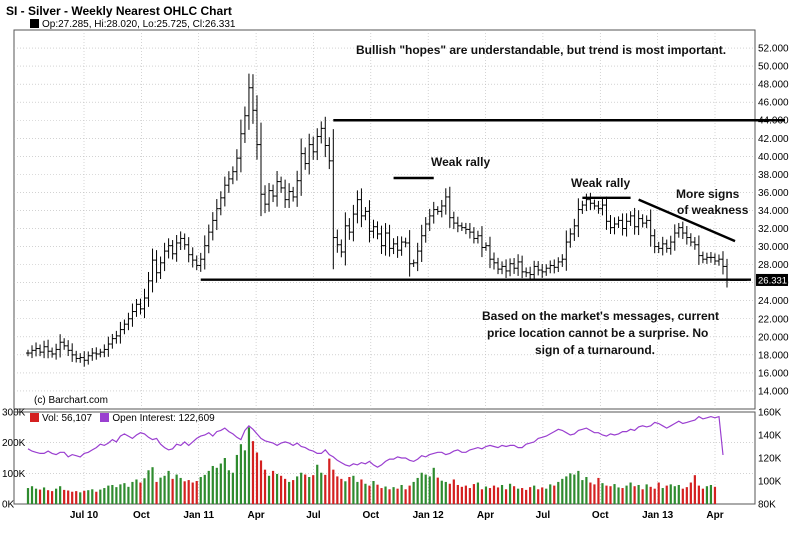 The image size is (790, 537). I want to click on oi-tick-label: 120K, so click(770, 459).